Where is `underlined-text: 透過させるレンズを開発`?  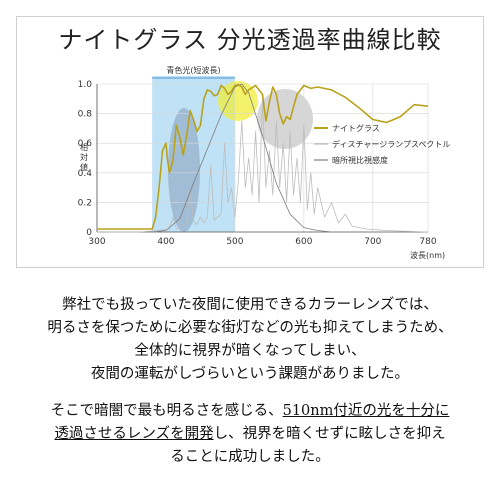
underlined-text: 透過させるレンズを開発 is located at coordinates (134, 434).